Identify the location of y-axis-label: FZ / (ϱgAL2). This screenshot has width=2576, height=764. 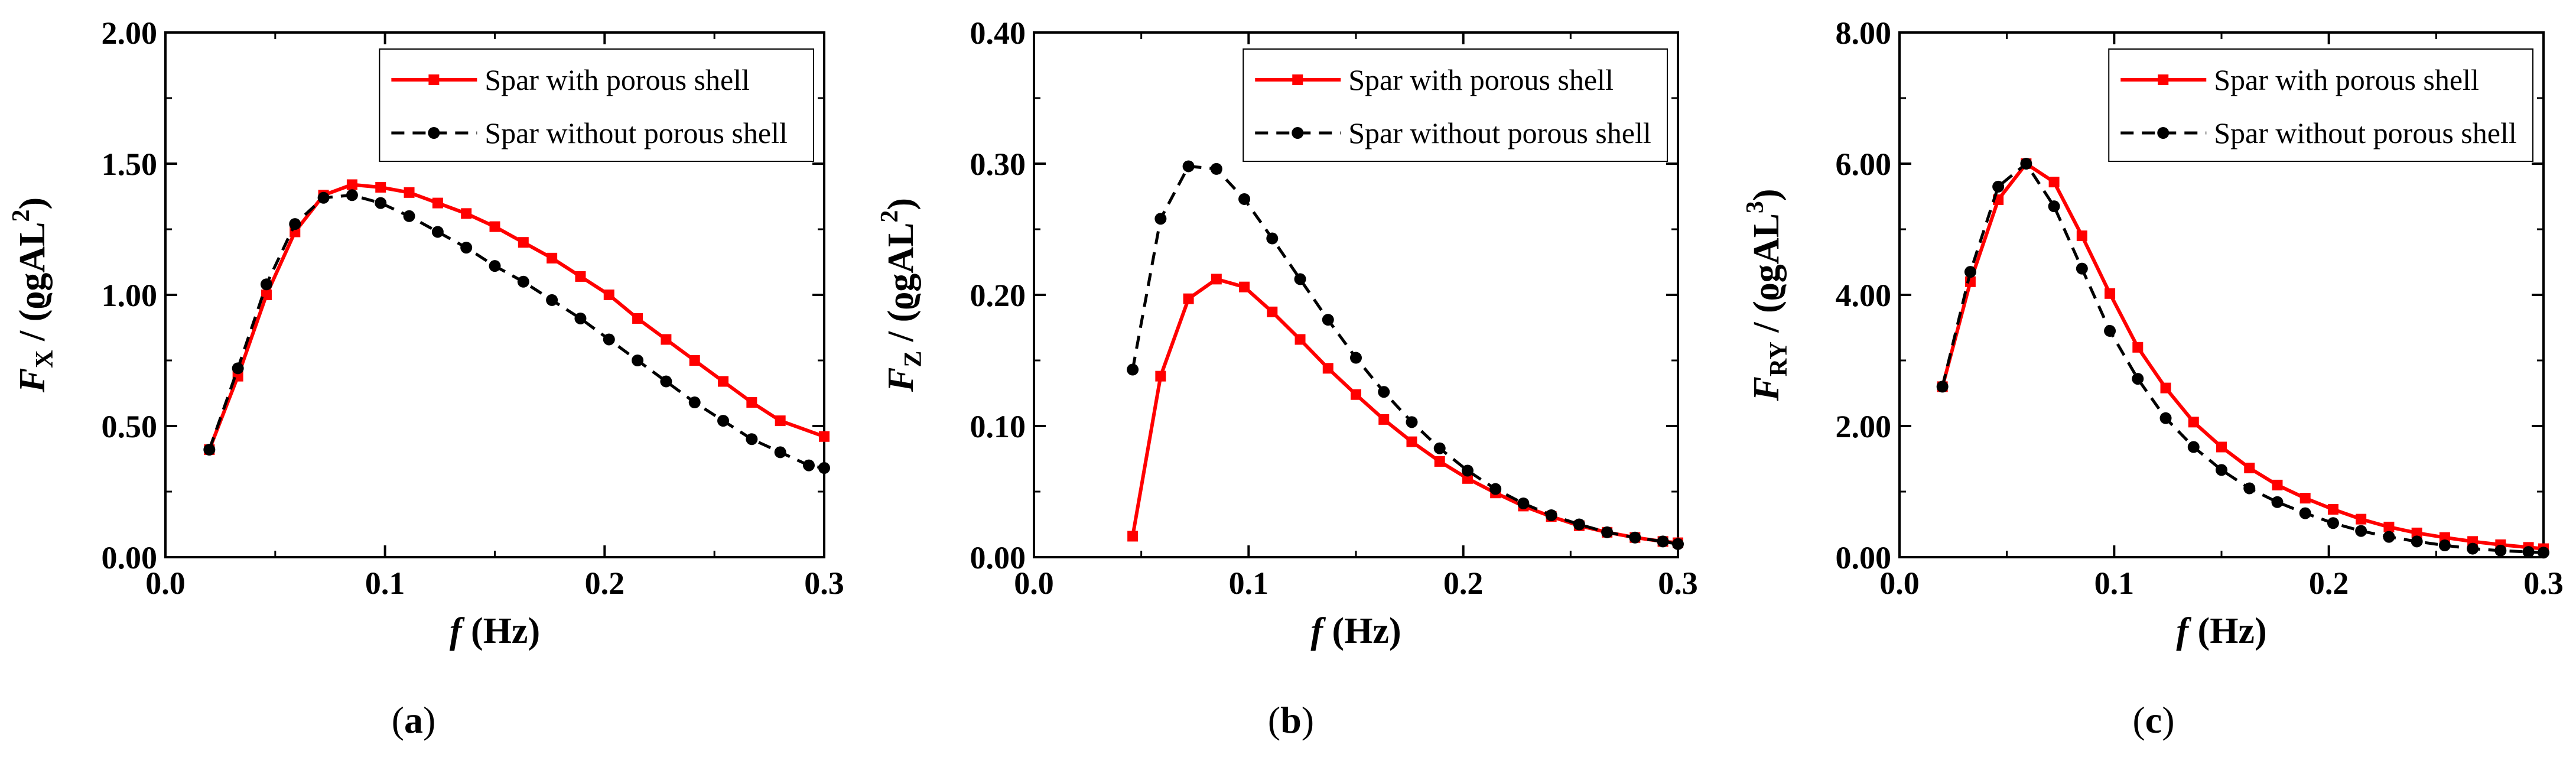
(901, 295).